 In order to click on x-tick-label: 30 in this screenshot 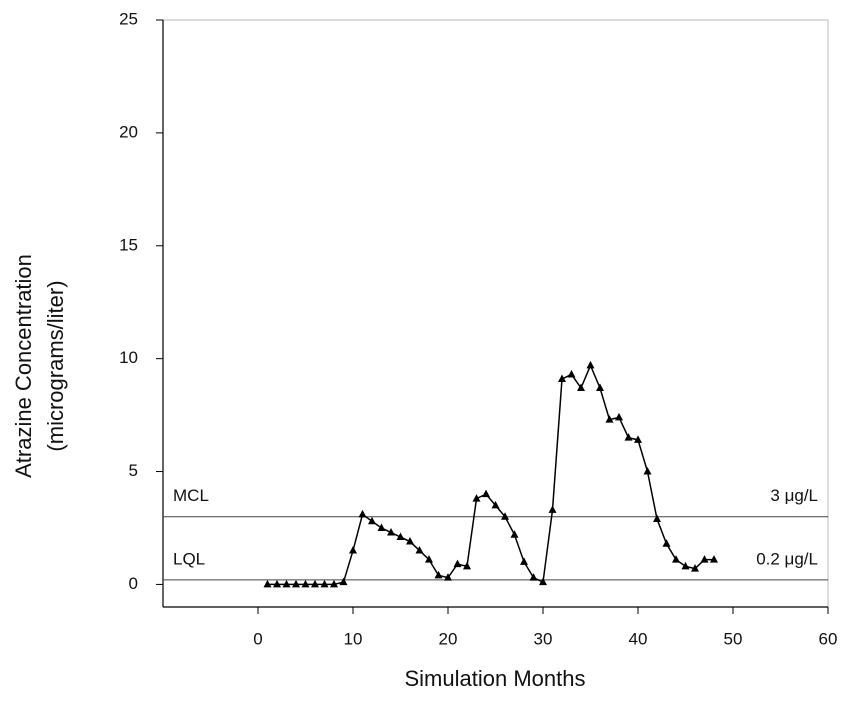, I will do `click(543, 638)`.